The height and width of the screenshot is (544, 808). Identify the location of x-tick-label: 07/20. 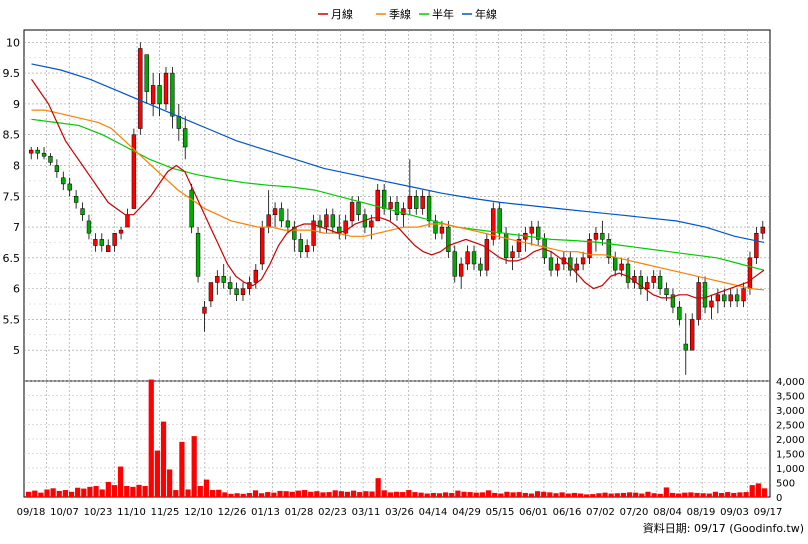
(634, 512).